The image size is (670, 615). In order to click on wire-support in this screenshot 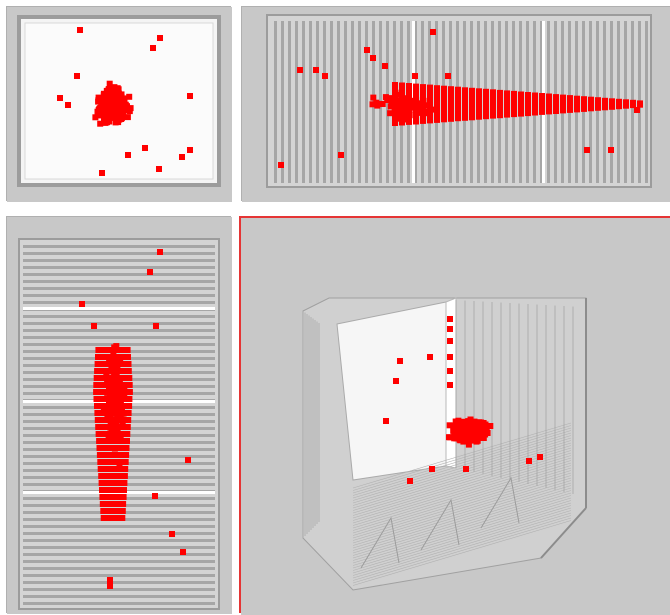, I will do `click(440, 524)`.